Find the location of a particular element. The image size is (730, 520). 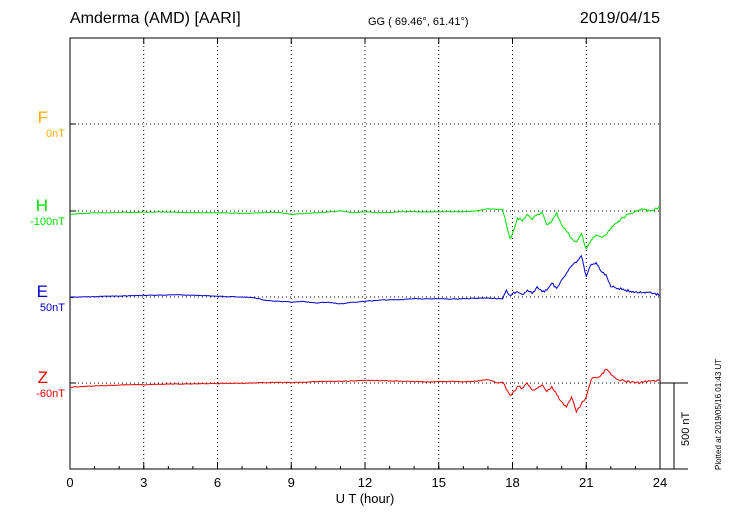

baseline-label-z: -60nT is located at coordinates (50, 394).